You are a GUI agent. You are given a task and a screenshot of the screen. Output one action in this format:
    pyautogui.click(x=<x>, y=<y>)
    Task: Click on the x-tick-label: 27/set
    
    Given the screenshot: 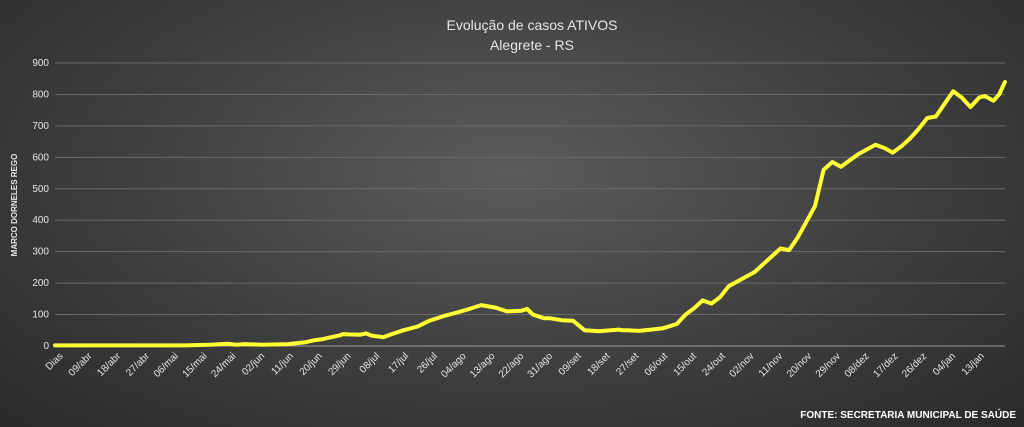 What is the action you would take?
    pyautogui.click(x=627, y=364)
    